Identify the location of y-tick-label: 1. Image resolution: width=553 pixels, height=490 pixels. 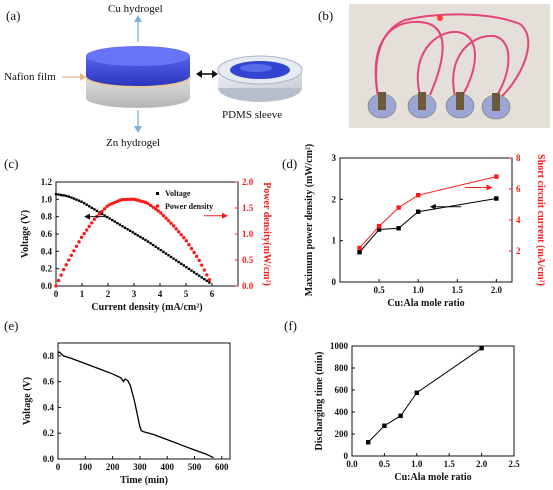
(334, 241).